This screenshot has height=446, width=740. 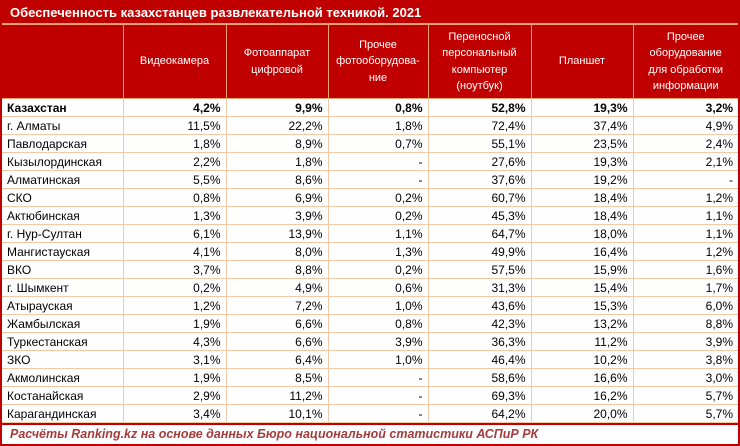 I want to click on value-cell: 37,6%, so click(x=479, y=179).